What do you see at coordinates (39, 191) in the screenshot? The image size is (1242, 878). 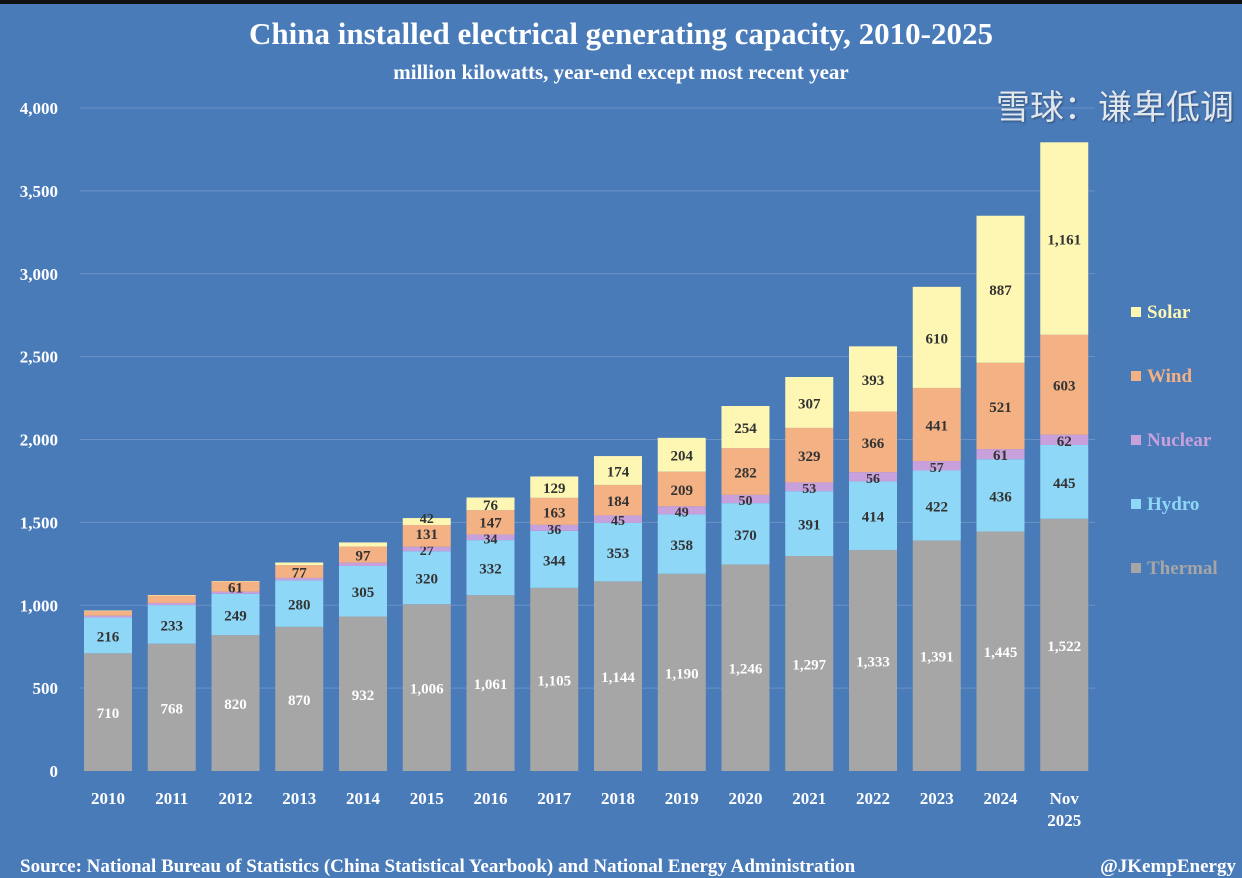 I see `y-tick-label: 3,500` at bounding box center [39, 191].